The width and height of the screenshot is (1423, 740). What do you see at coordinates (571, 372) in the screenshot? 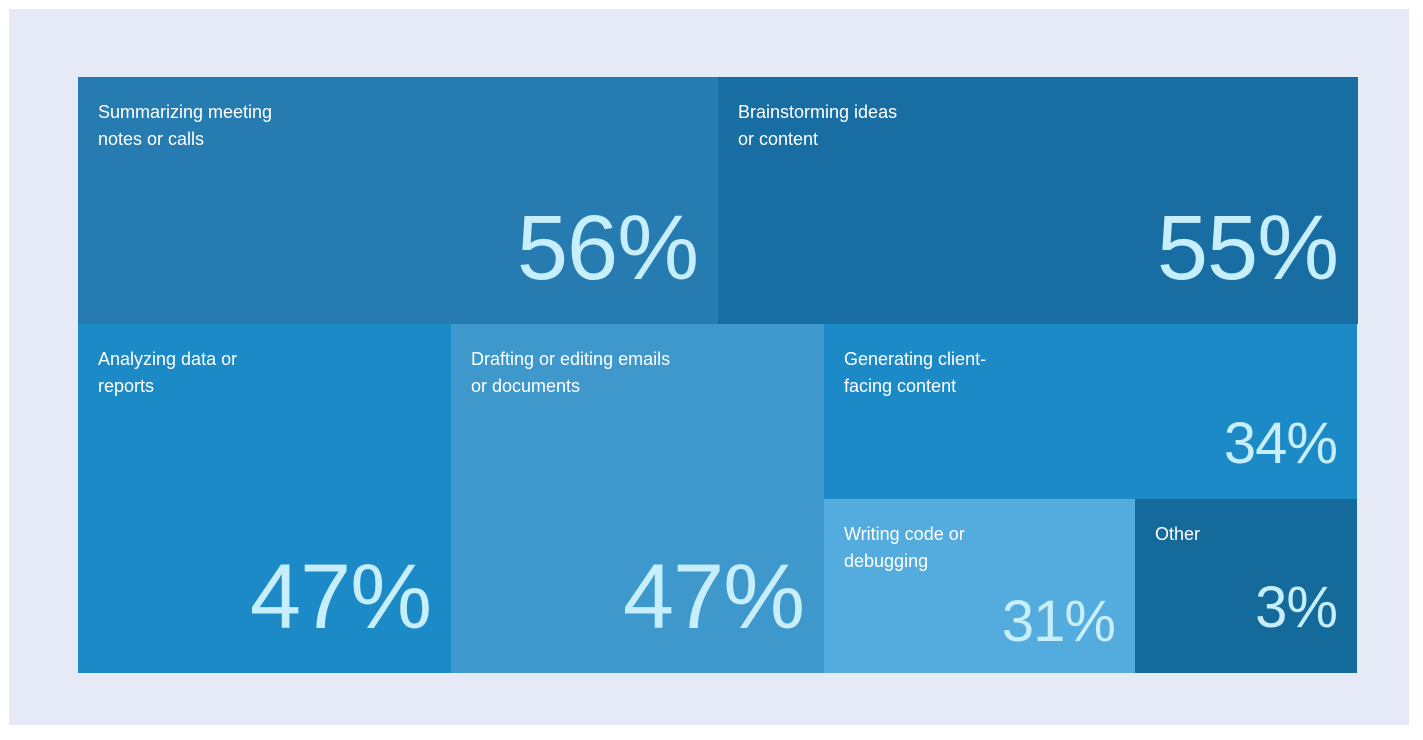
I see `tile-label: Drafting or editing emails or documents` at bounding box center [571, 372].